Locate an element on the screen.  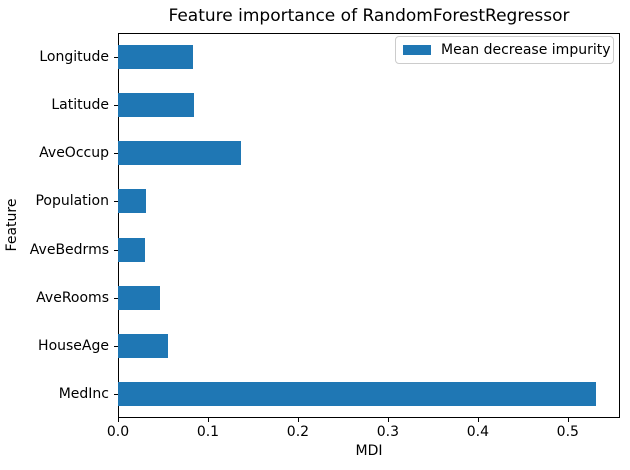
bar-averooms is located at coordinates (139, 297).